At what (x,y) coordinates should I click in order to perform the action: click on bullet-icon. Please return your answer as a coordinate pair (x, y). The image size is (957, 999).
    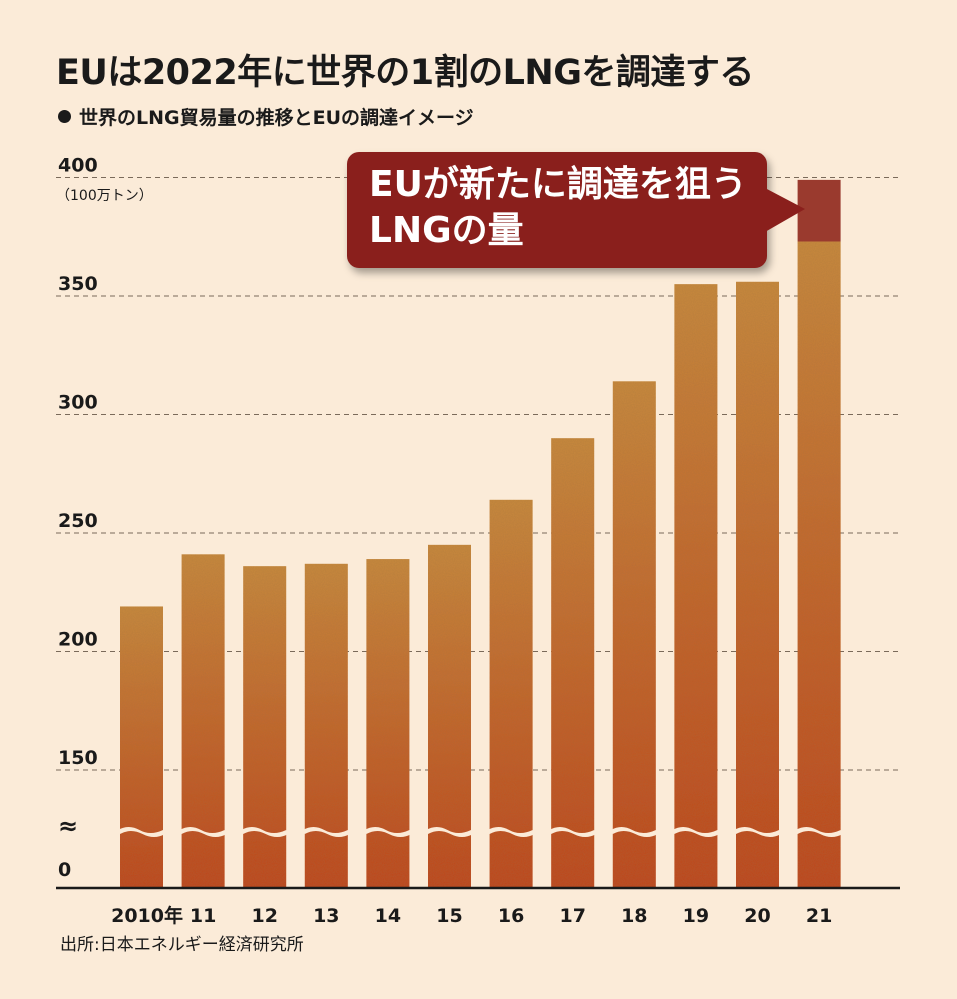
    Looking at the image, I should click on (64, 116).